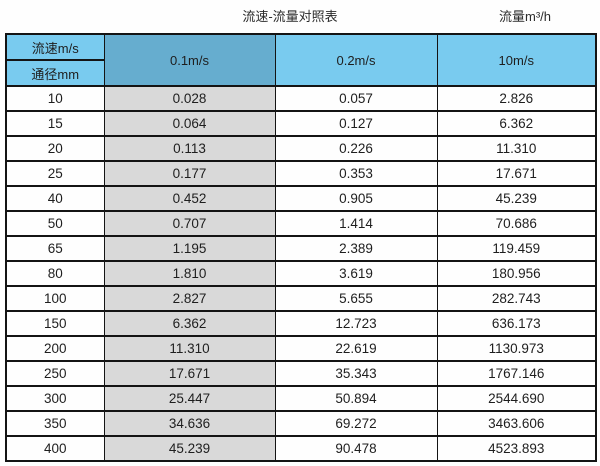 The width and height of the screenshot is (600, 466). Describe the element at coordinates (189, 60) in the screenshot. I see `velocity-header-1: 0.1m/s` at that location.